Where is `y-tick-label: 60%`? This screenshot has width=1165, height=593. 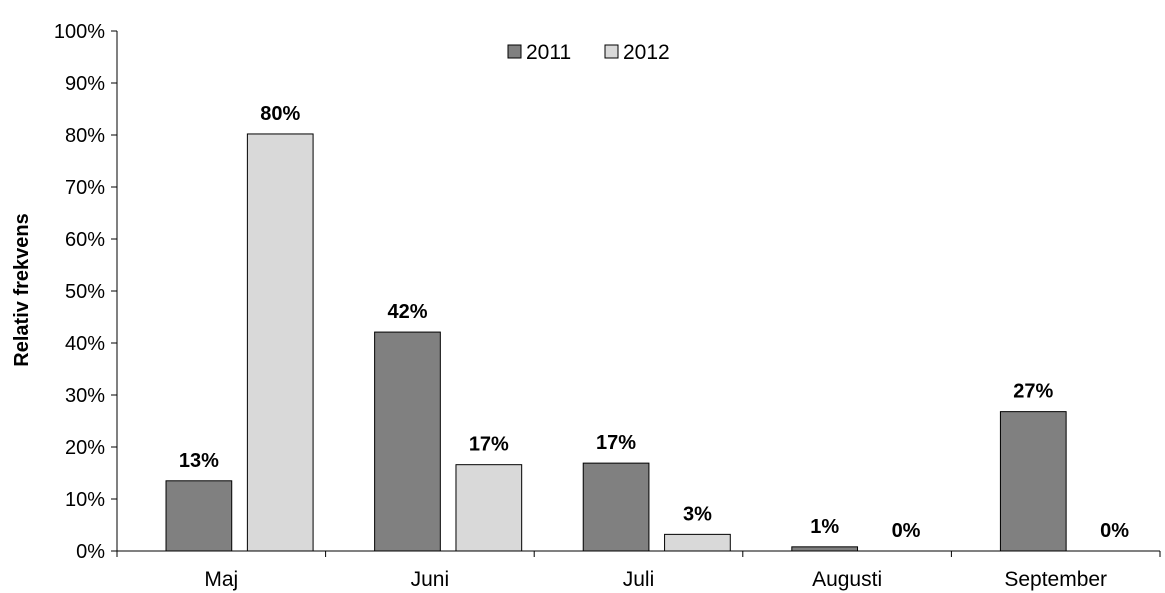 y-tick-label: 60% is located at coordinates (85, 240).